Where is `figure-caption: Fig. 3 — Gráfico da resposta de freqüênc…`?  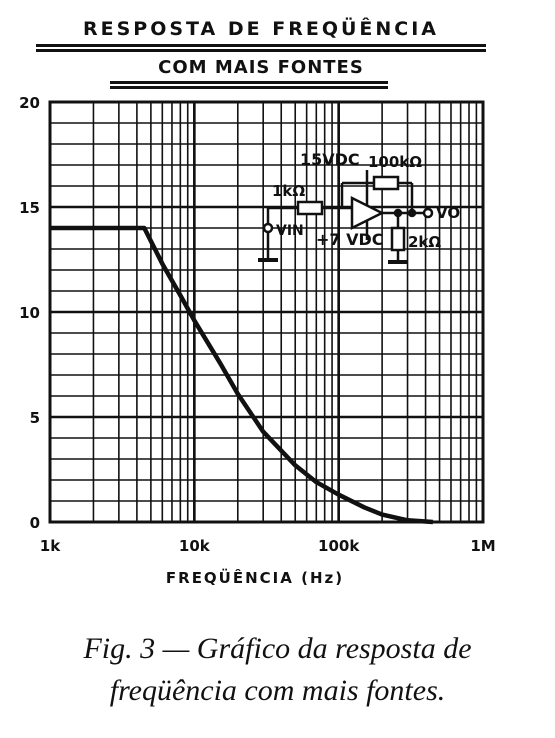
figure-caption: Fig. 3 — Gráfico da resposta de freqüênc… is located at coordinates (277, 670).